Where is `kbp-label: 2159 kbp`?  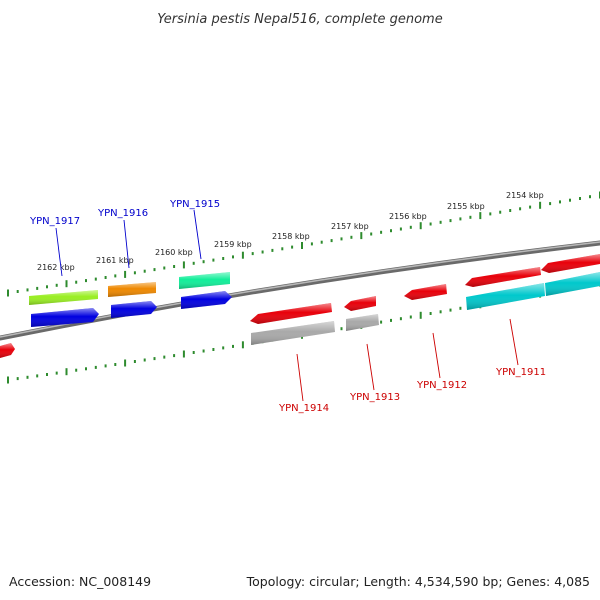 kbp-label: 2159 kbp is located at coordinates (233, 244).